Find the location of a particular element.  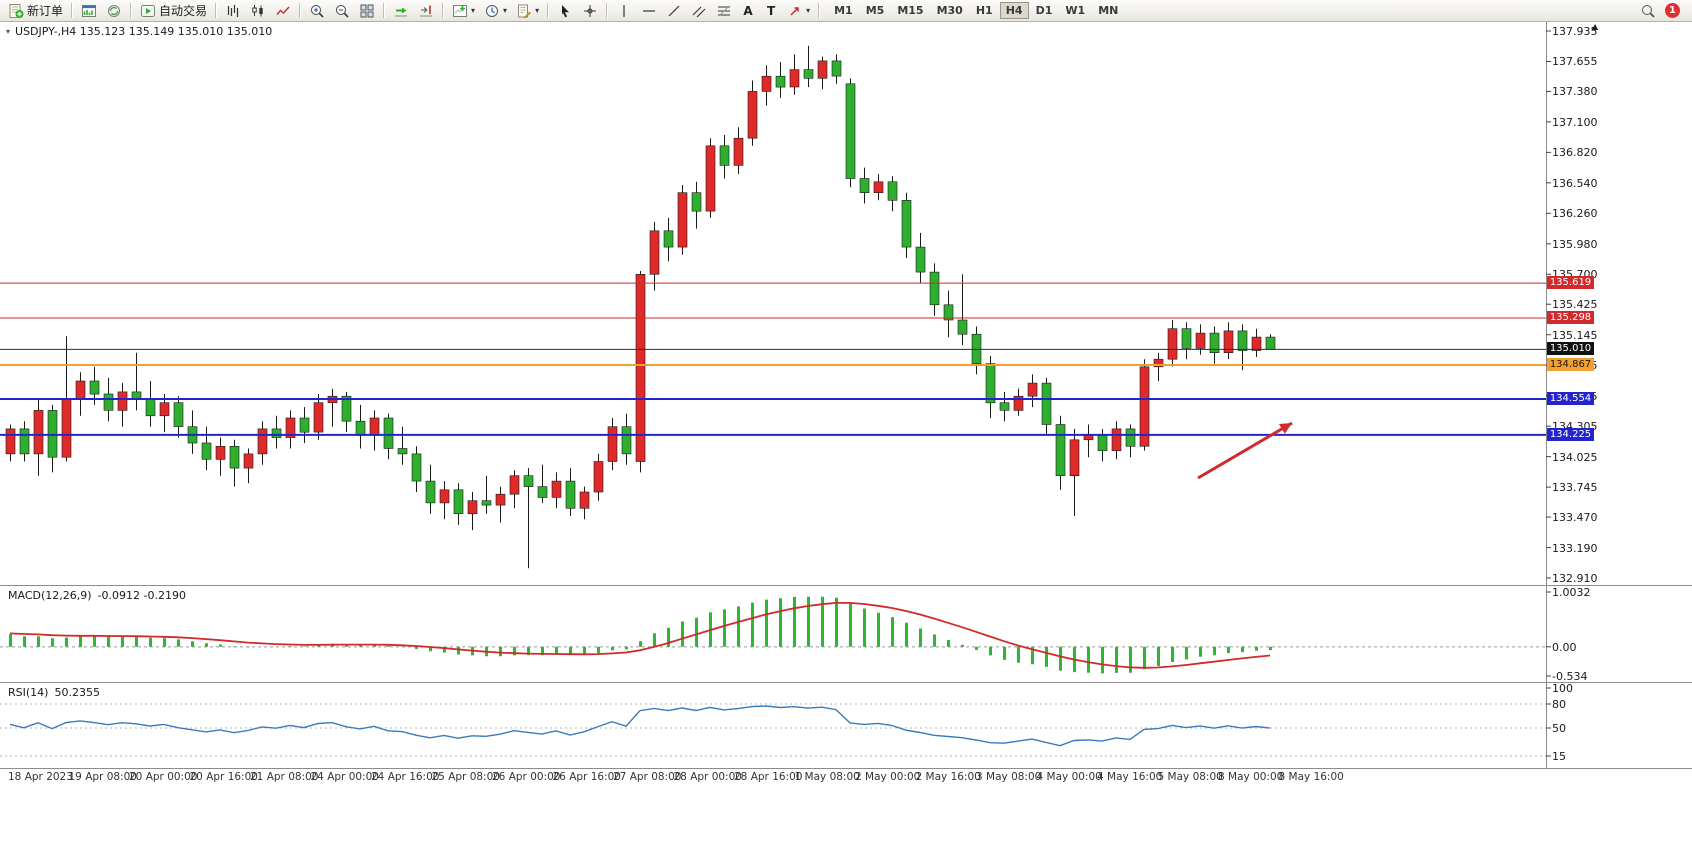

price-axis-label: 137.655 is located at coordinates (1575, 62).